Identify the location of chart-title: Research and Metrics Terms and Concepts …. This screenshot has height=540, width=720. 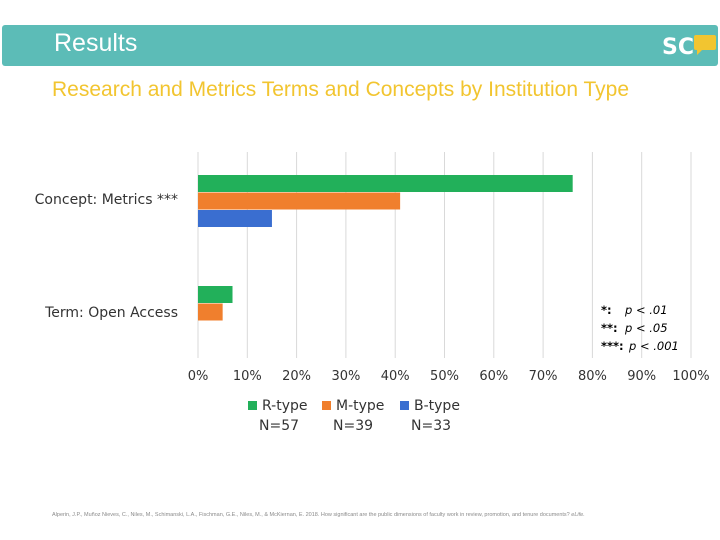
(341, 89).